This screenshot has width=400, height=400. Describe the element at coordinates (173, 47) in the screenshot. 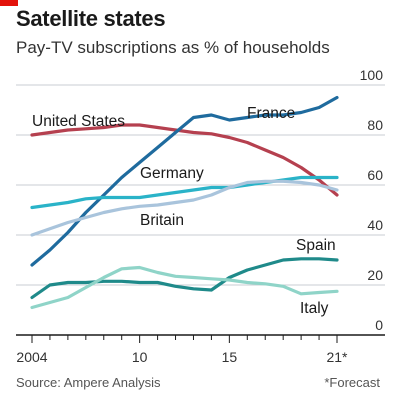

I see `chart-subtitle: Pay-TV subscriptions as % of households` at that location.